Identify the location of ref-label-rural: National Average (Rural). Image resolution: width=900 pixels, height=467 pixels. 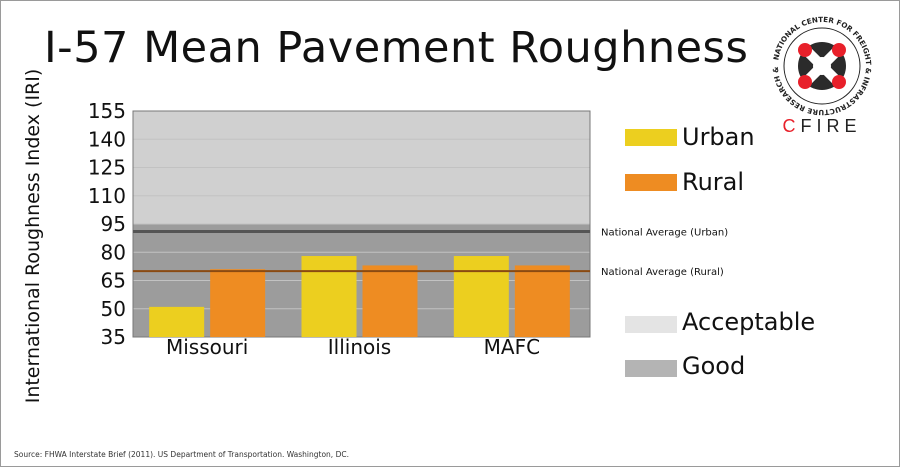
(662, 272).